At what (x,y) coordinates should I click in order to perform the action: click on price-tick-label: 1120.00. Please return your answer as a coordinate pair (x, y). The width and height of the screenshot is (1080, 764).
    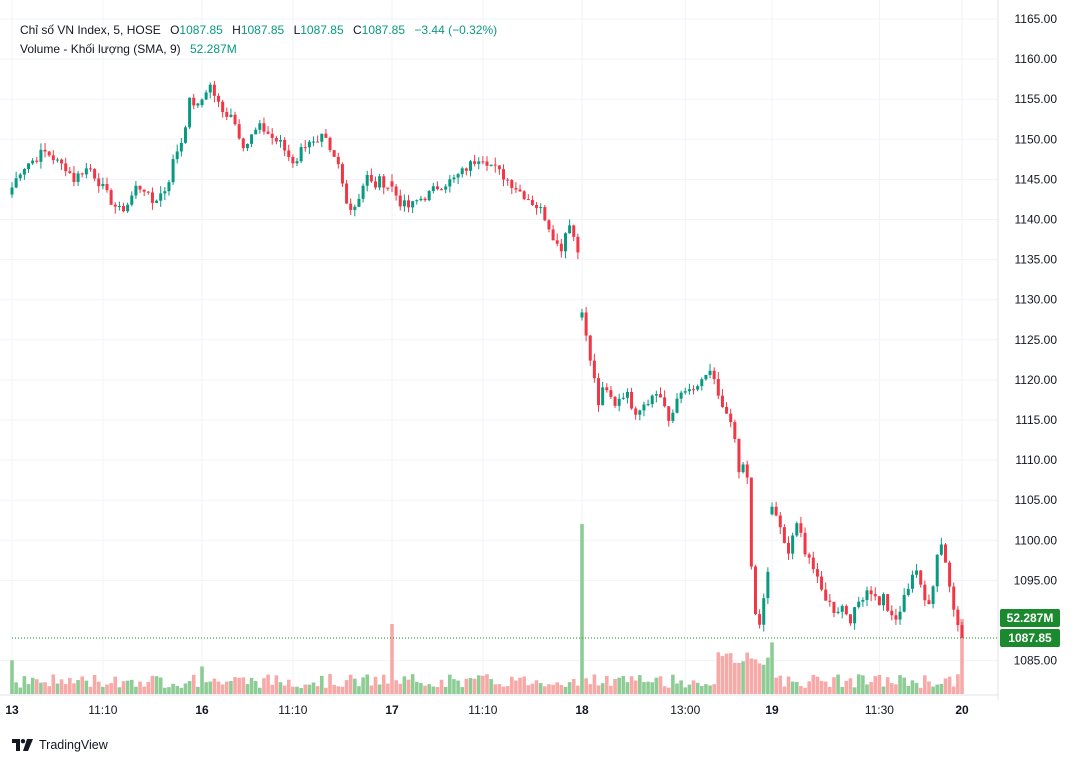
    Looking at the image, I should click on (1036, 380).